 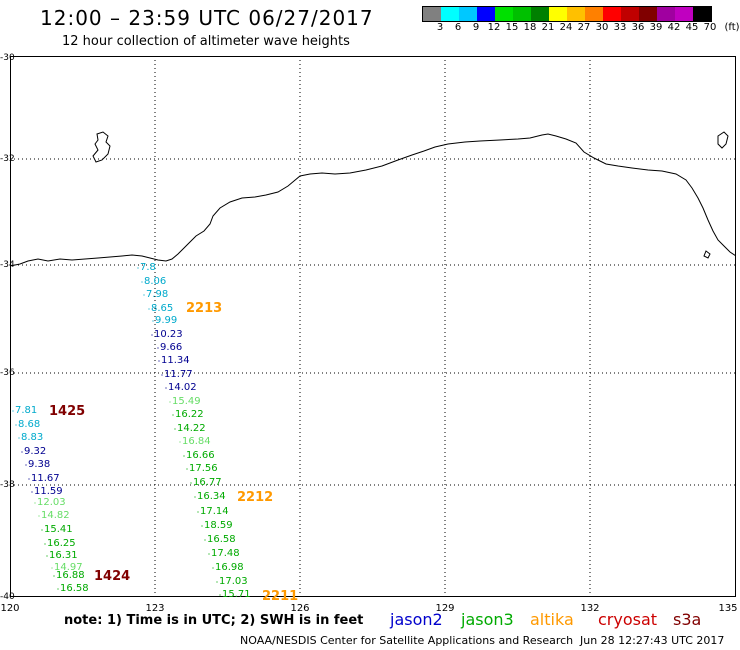 I want to click on scale-label: 6, so click(x=458, y=27).